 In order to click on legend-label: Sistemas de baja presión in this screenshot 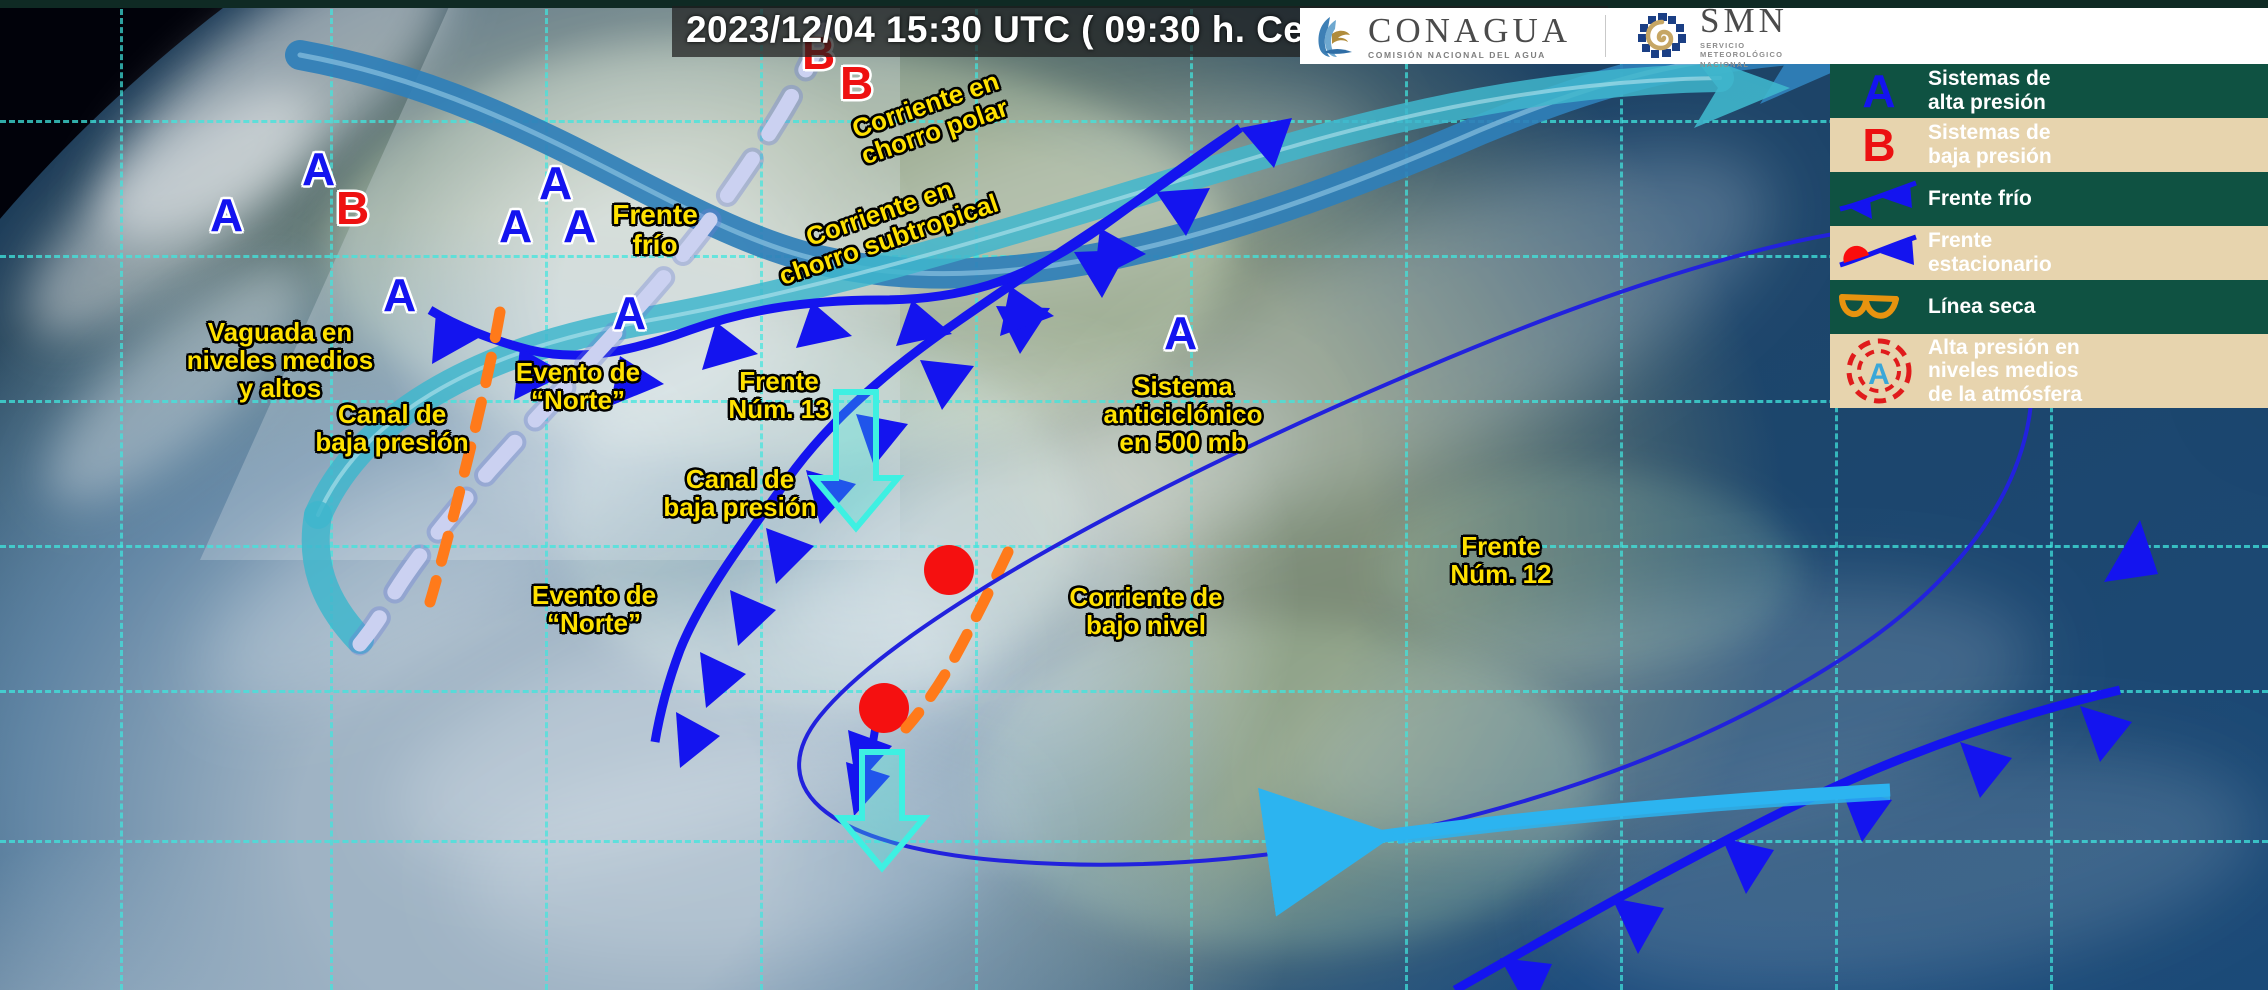, I will do `click(1990, 144)`.